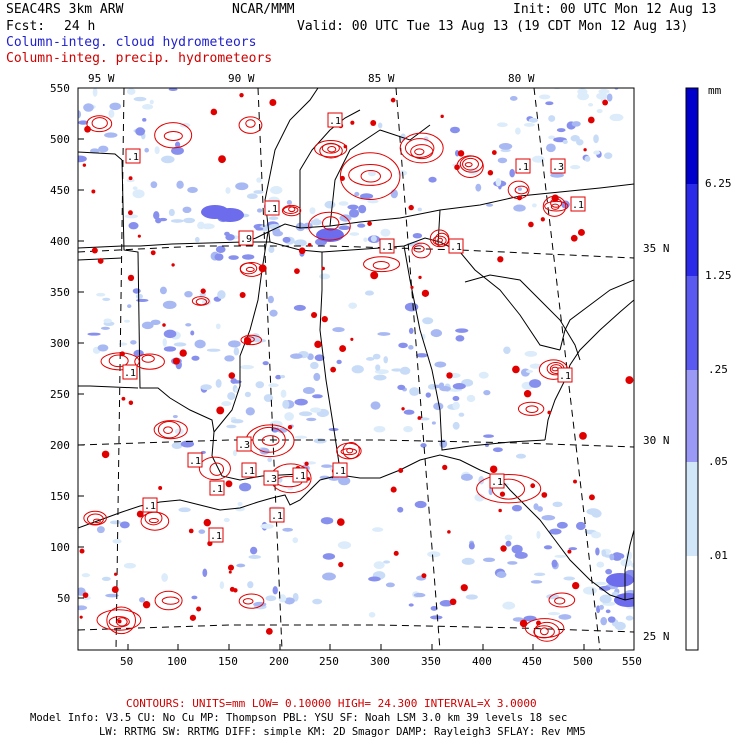 The height and width of the screenshot is (740, 740). I want to click on forecast-label: Fcst:, so click(26, 26).